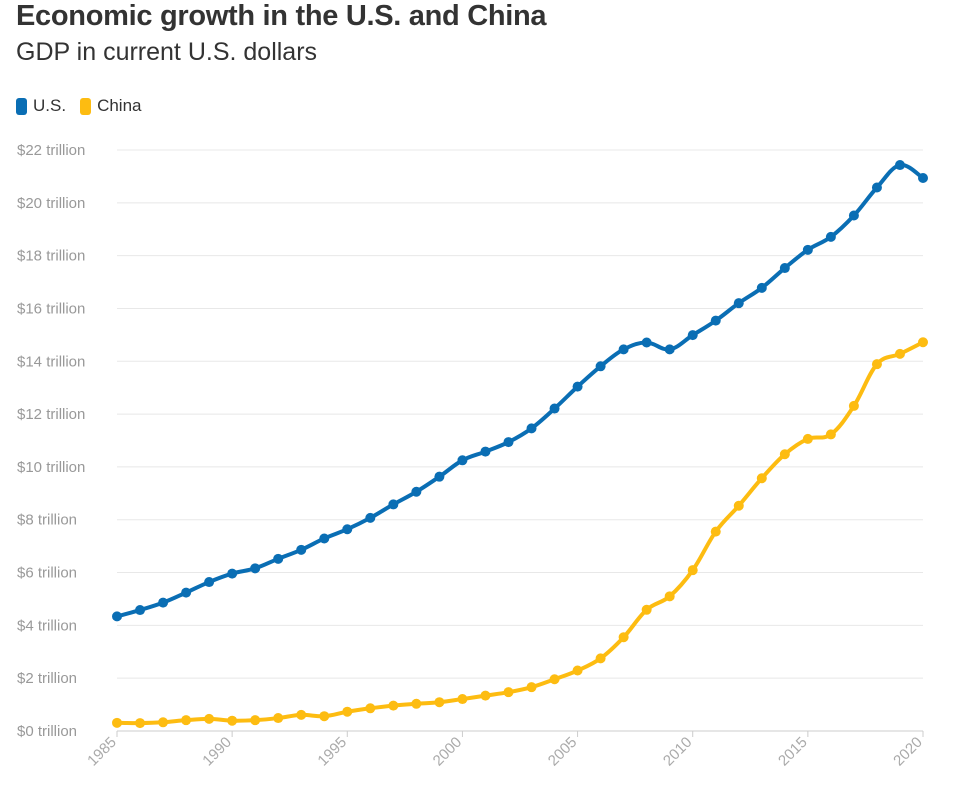  I want to click on x-tick-label-1985: 1985, so click(102, 752).